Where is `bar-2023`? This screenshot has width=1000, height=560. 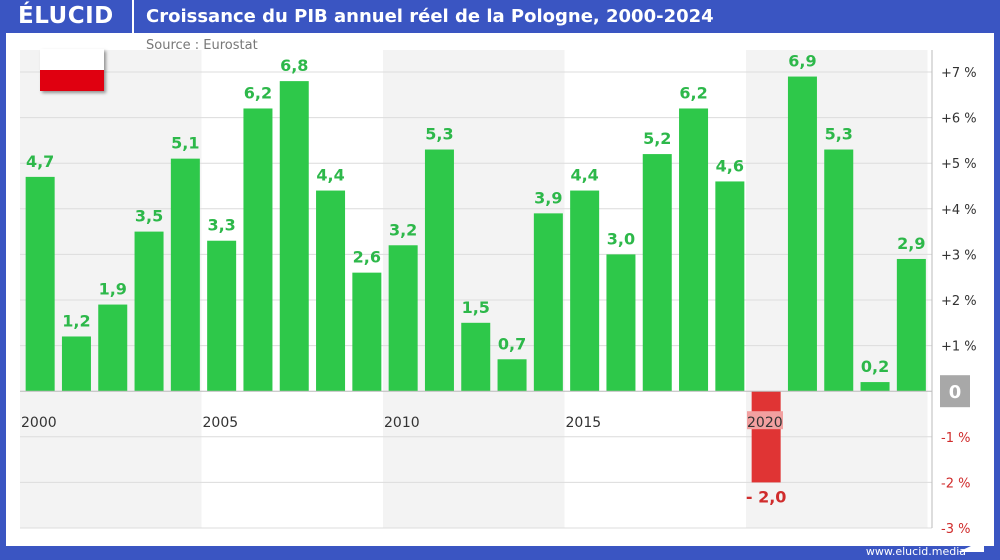 bar-2023 is located at coordinates (875, 387).